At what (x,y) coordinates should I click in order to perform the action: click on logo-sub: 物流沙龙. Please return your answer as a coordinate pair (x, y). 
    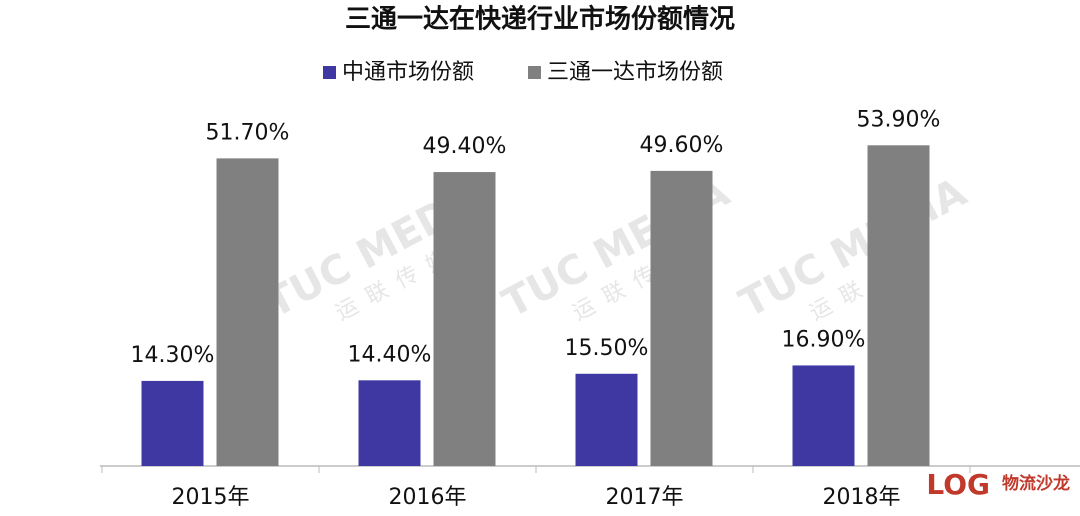
    Looking at the image, I should click on (1036, 483).